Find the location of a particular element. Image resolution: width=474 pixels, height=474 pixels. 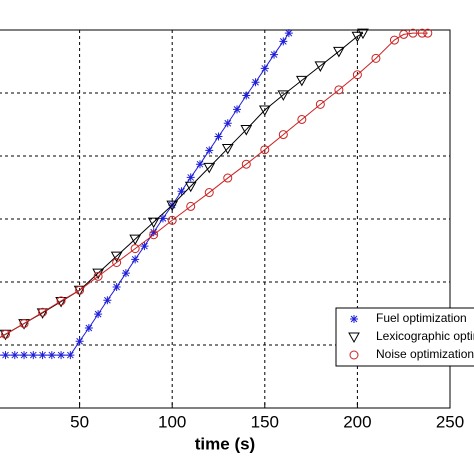

x-tick-label: 100 is located at coordinates (172, 421).